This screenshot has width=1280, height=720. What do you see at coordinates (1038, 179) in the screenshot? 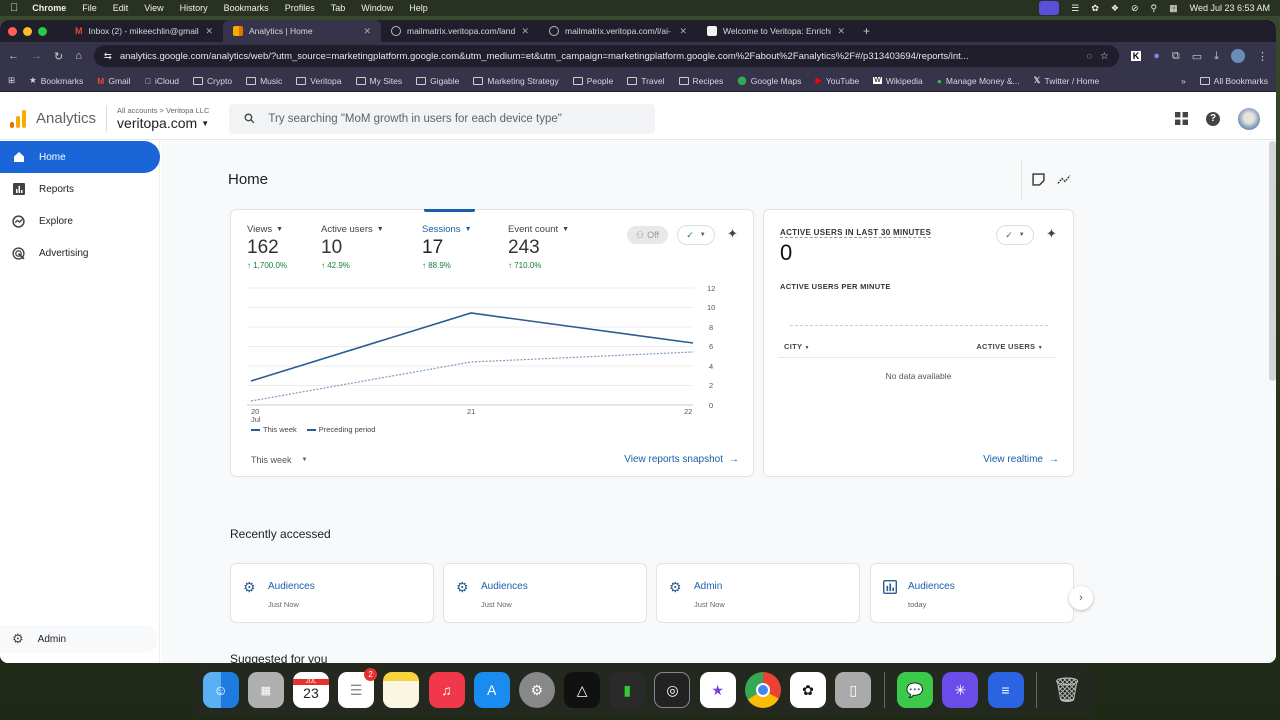
I see `insights-note-icon` at bounding box center [1038, 179].